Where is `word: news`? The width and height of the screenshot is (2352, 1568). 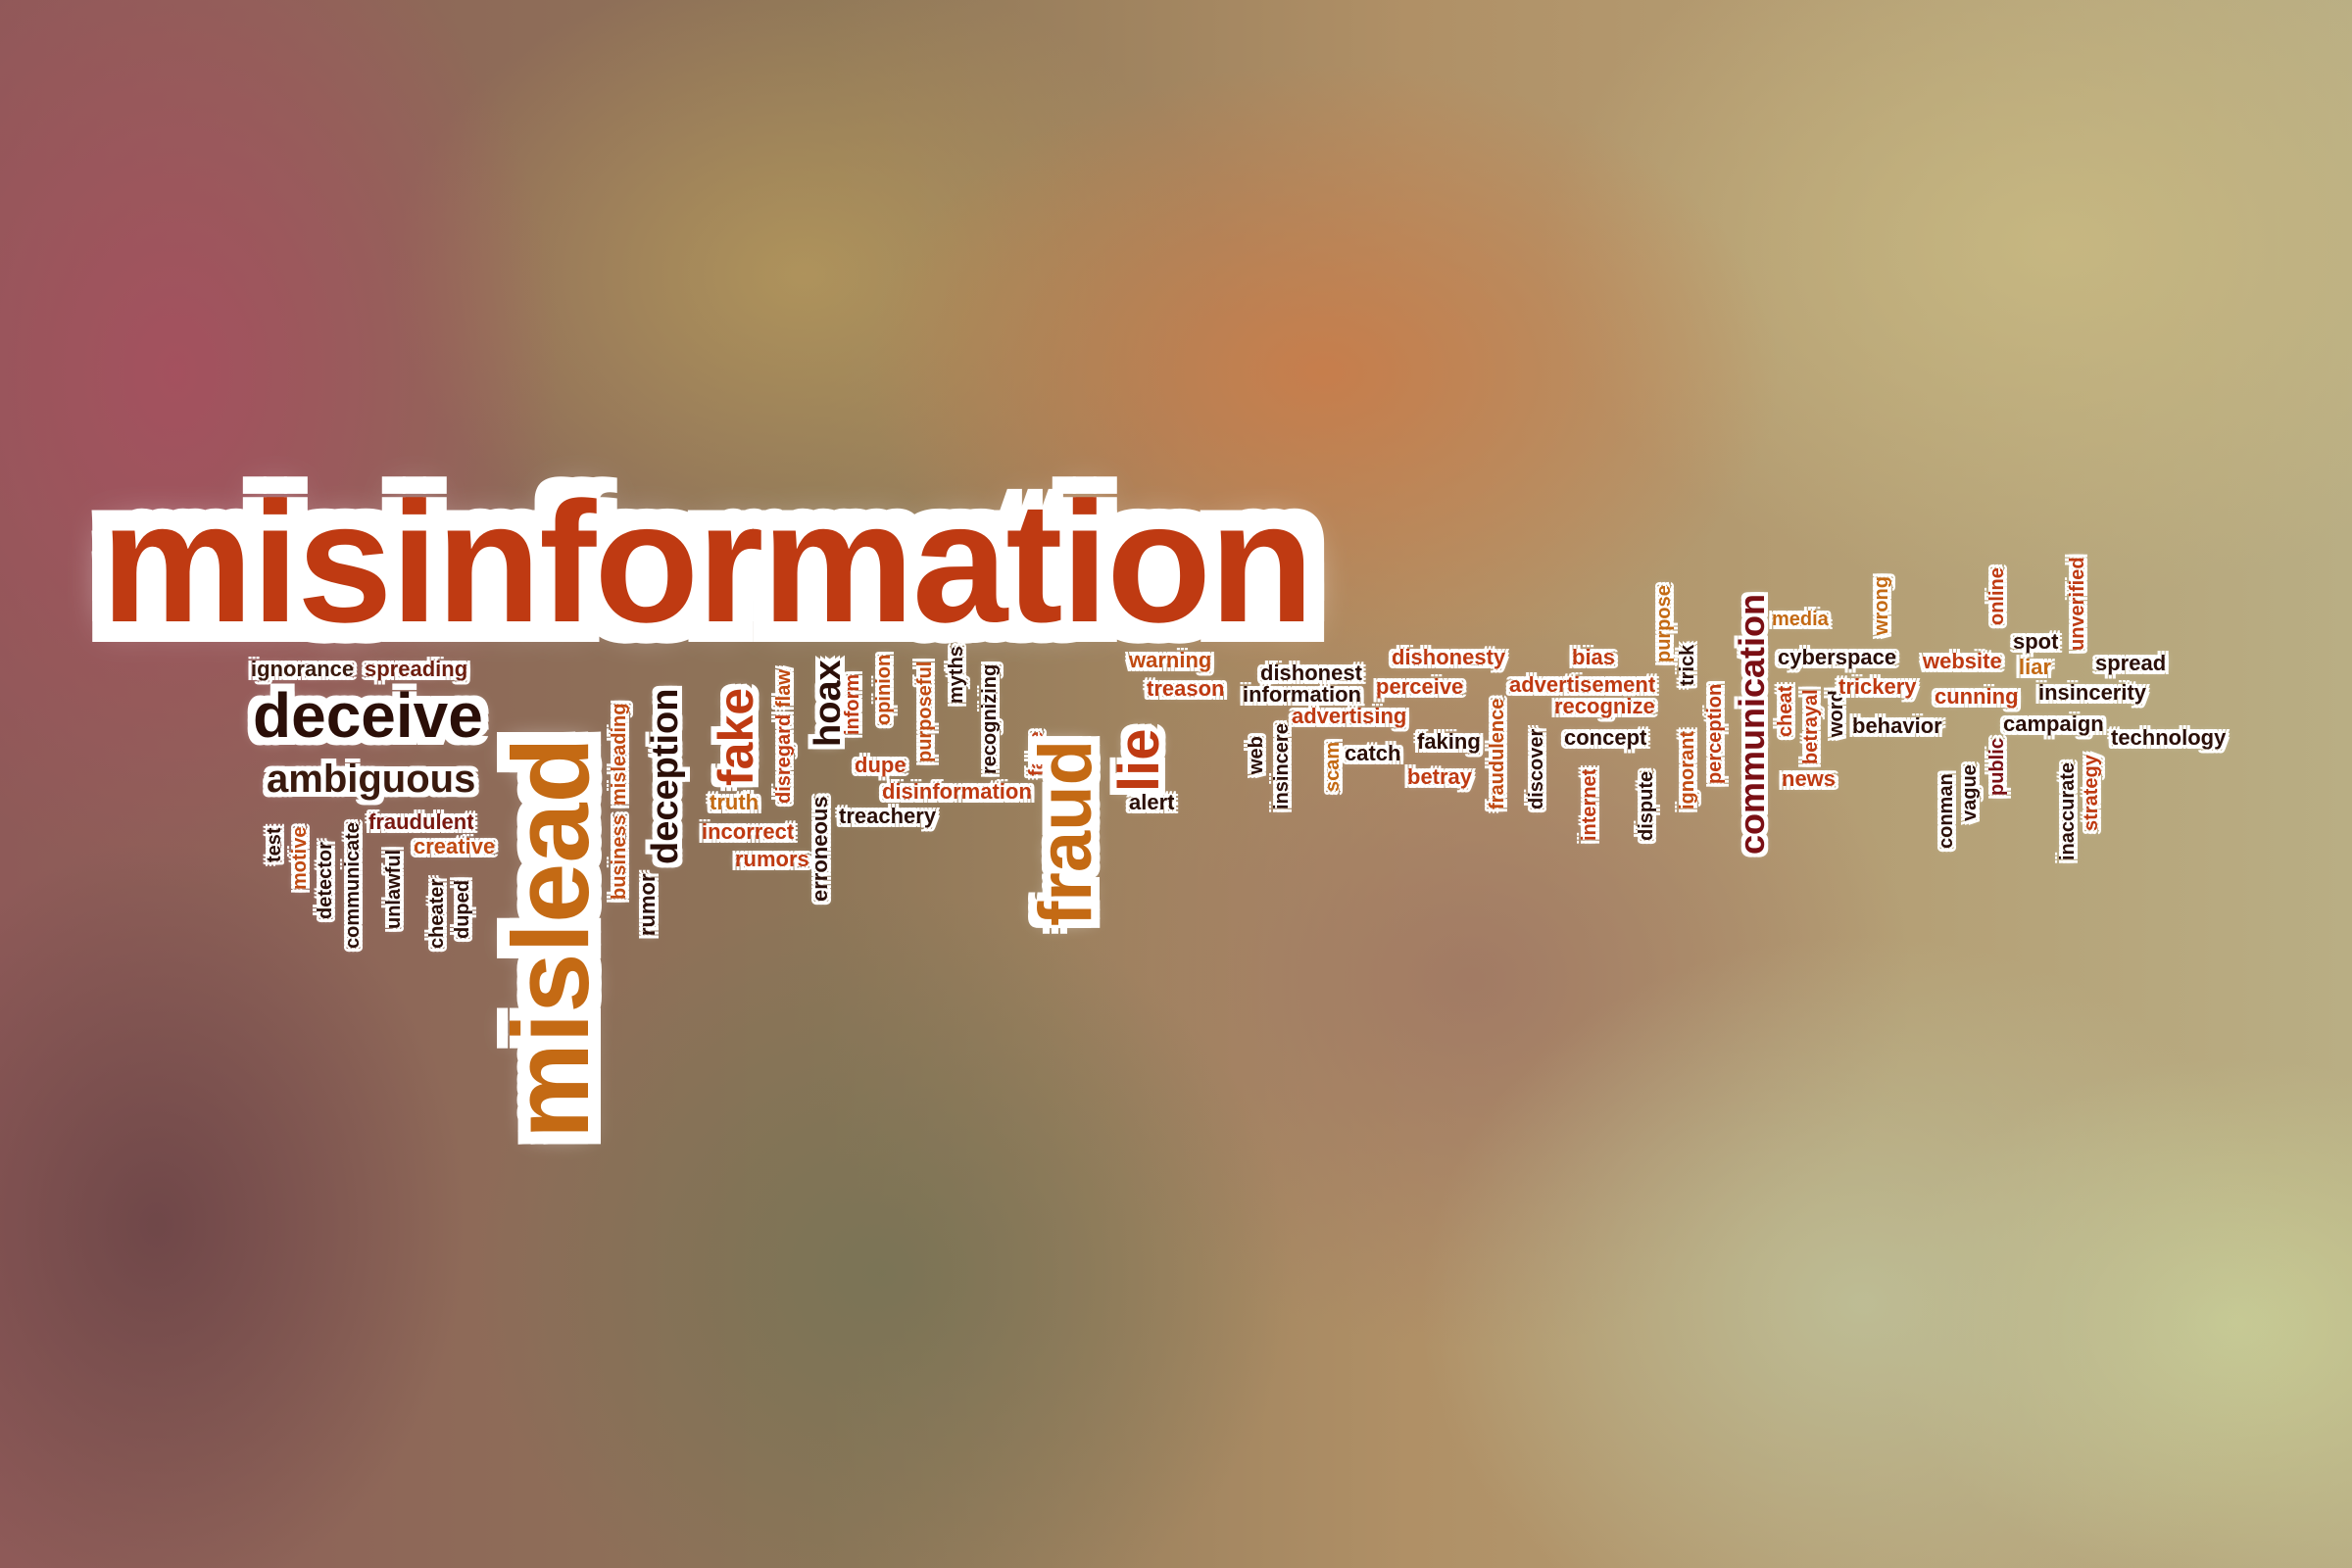
word: news is located at coordinates (1809, 778).